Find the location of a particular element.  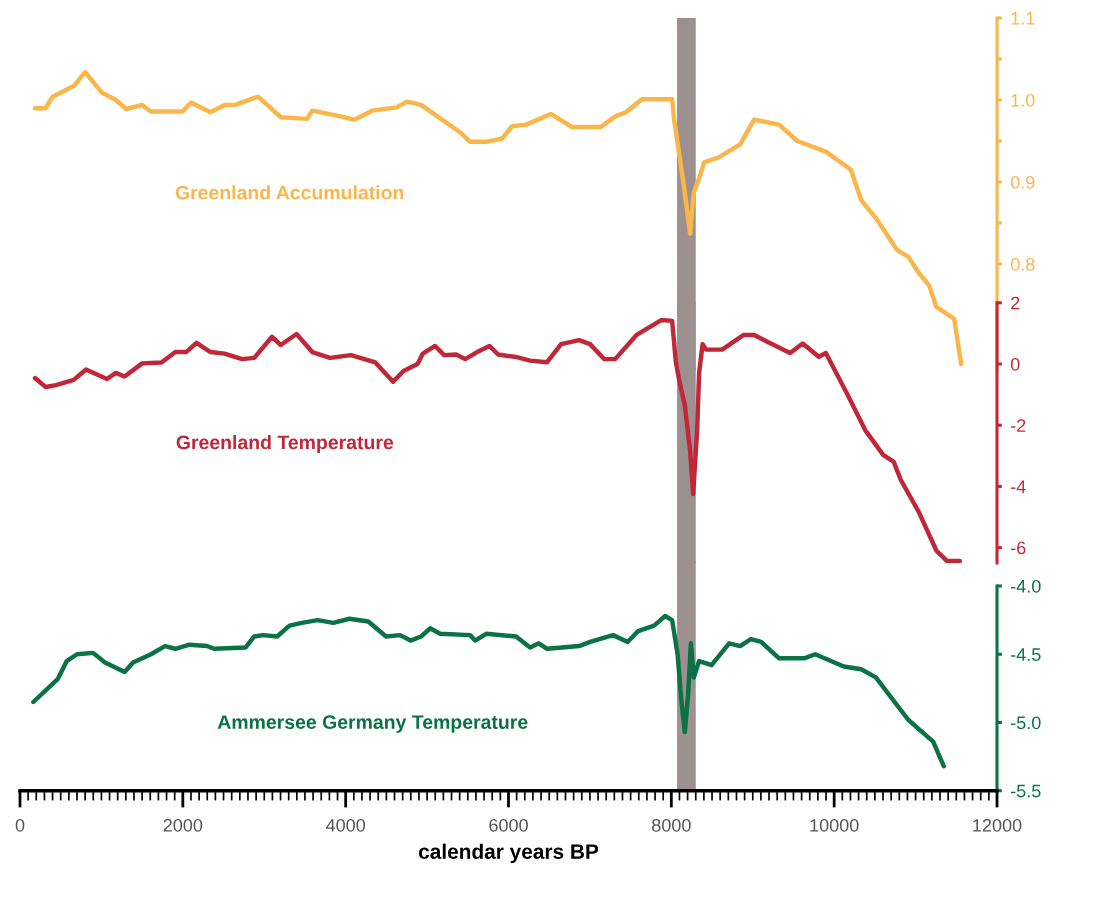

y-tick-label: 0.8 is located at coordinates (1022, 264).